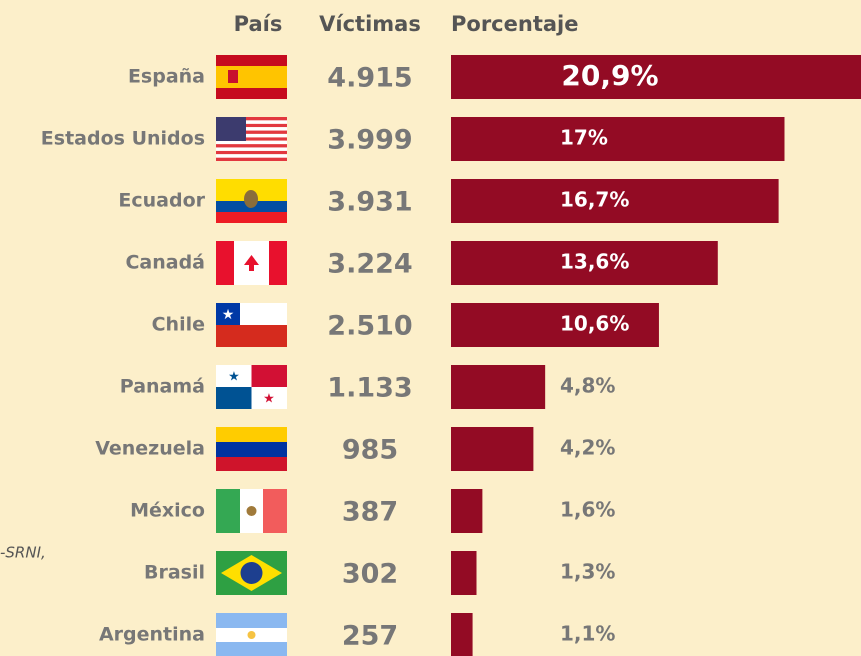 Image resolution: width=861 pixels, height=656 pixels. I want to click on country-label: Panamá, so click(162, 387).